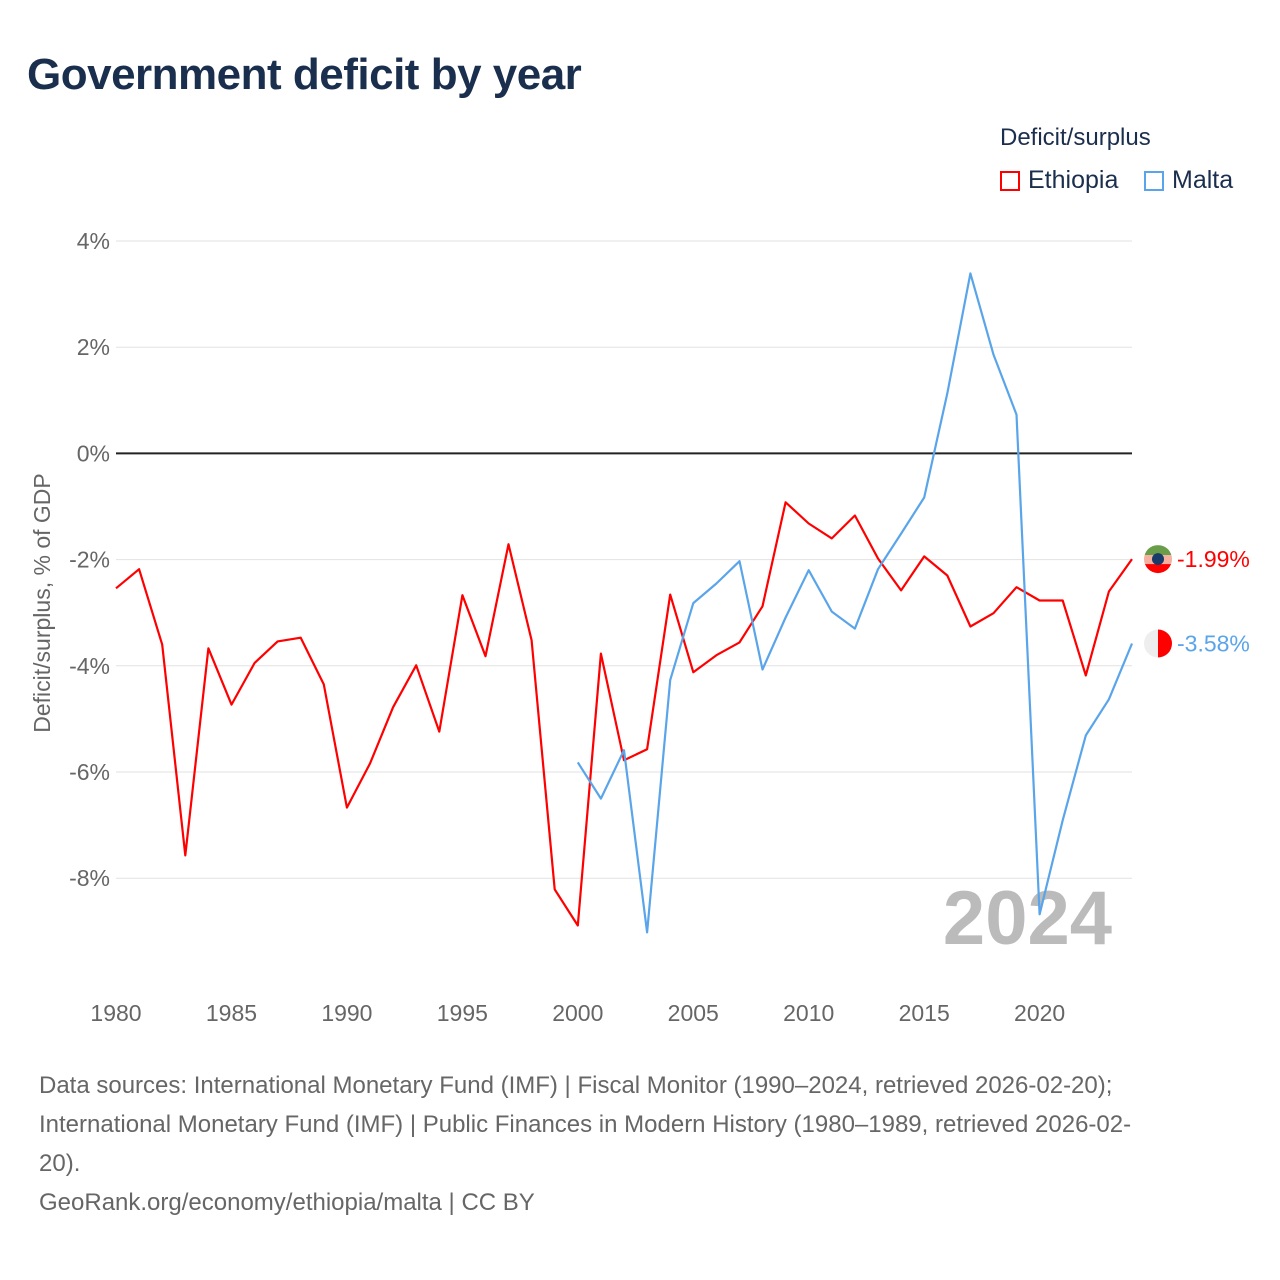  Describe the element at coordinates (693, 1013) in the screenshot. I see `x-tick-label: 2005` at that location.